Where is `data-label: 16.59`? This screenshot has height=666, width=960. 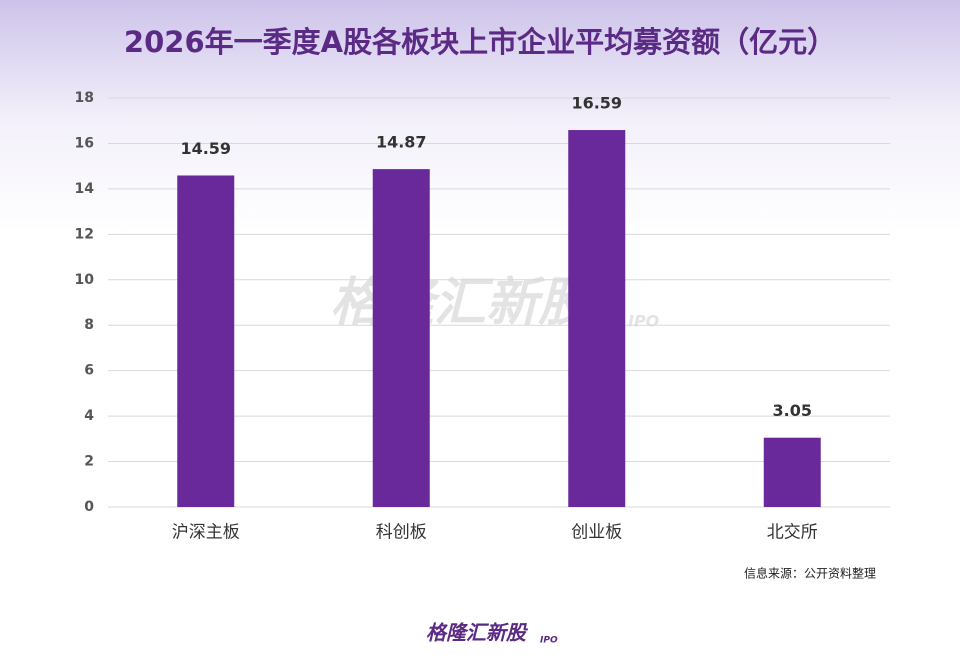 data-label: 16.59 is located at coordinates (596, 103).